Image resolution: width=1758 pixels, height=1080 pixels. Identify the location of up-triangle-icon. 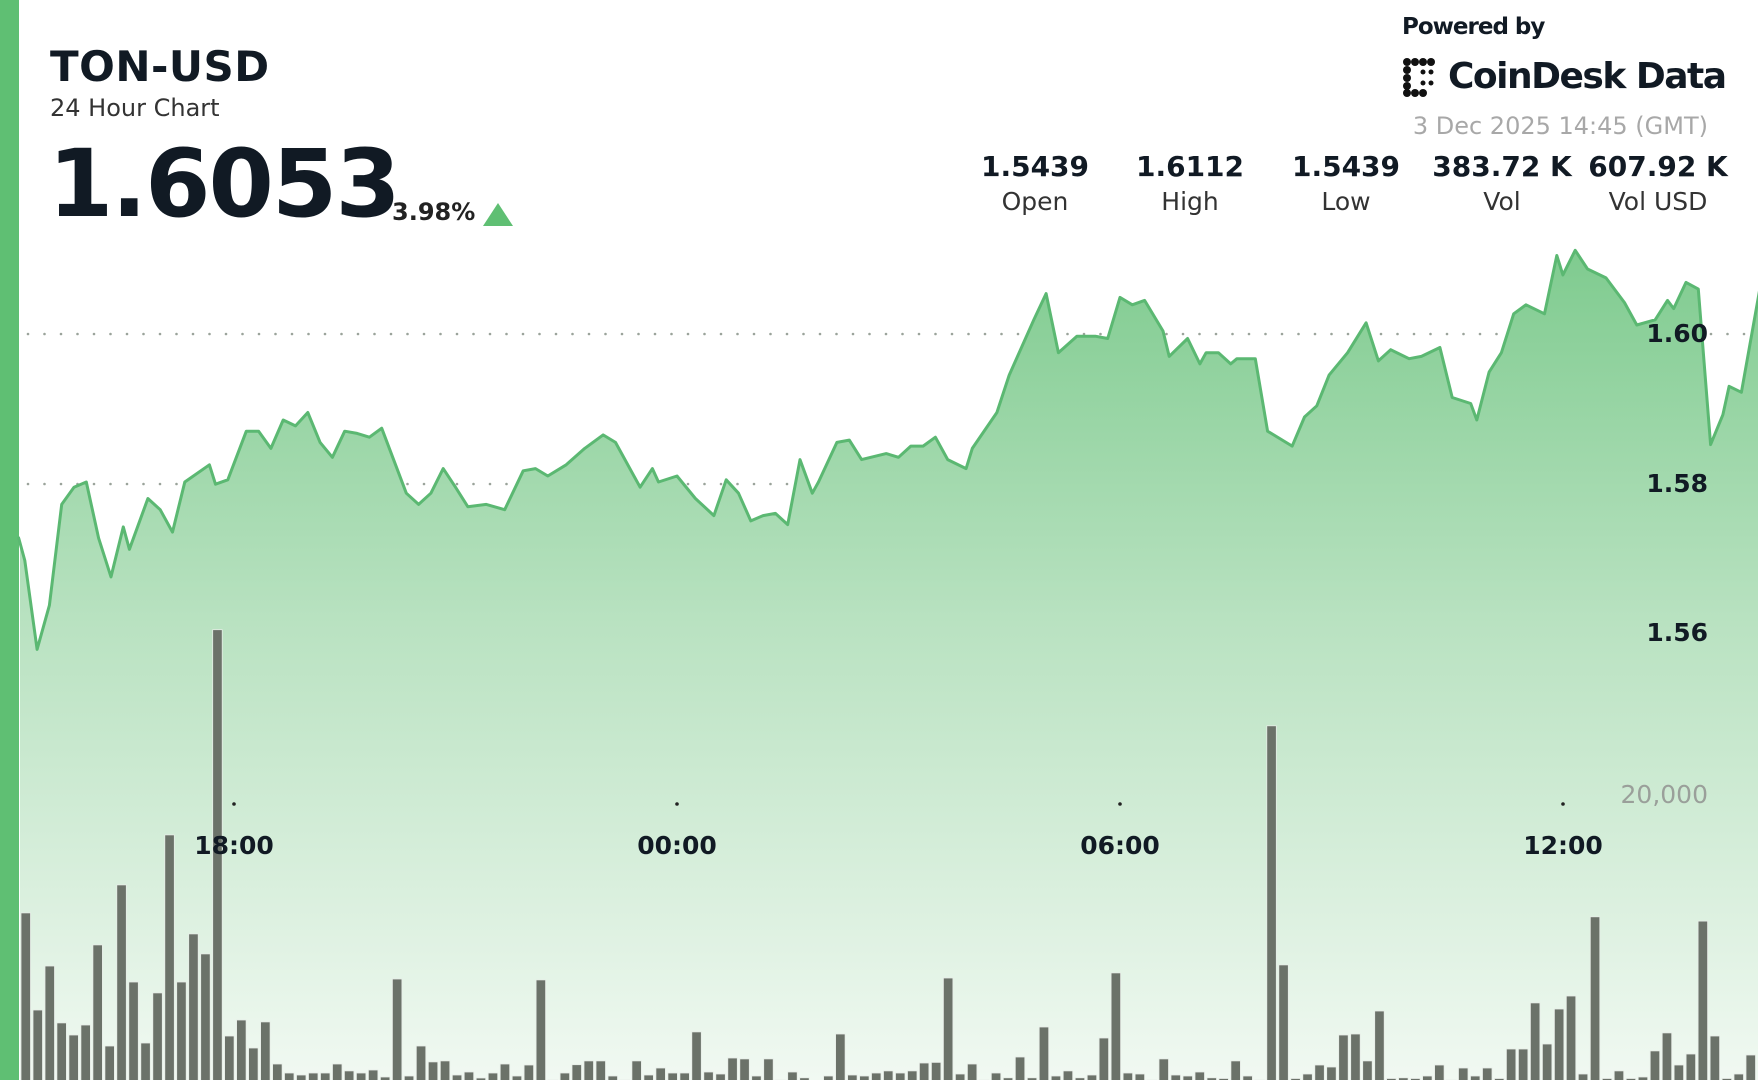
(498, 214).